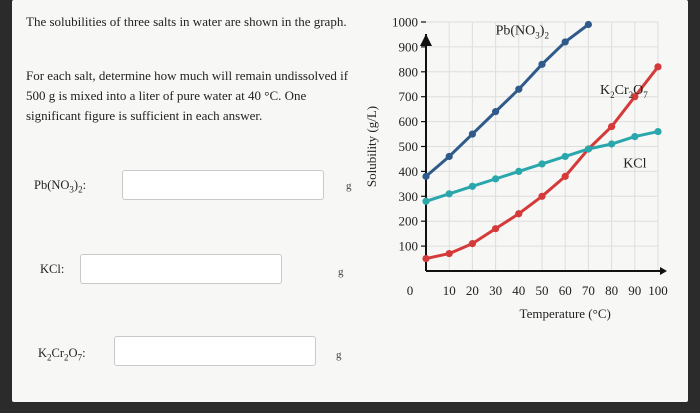 Image resolution: width=700 pixels, height=413 pixels. Describe the element at coordinates (495, 290) in the screenshot. I see `x-tick-label: 30` at that location.